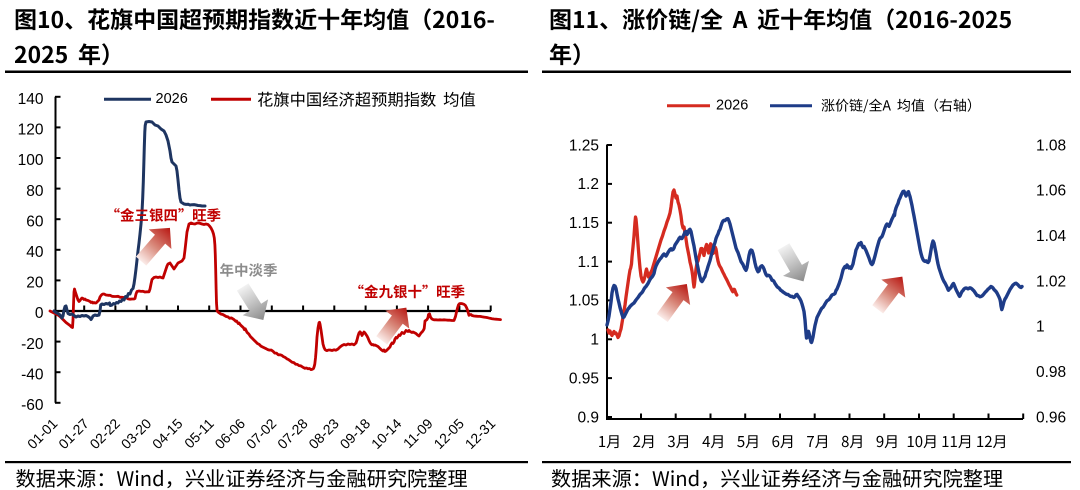 This screenshot has width=1080, height=490. Describe the element at coordinates (355, 433) in the screenshot. I see `svg-text: 09-18` at that location.